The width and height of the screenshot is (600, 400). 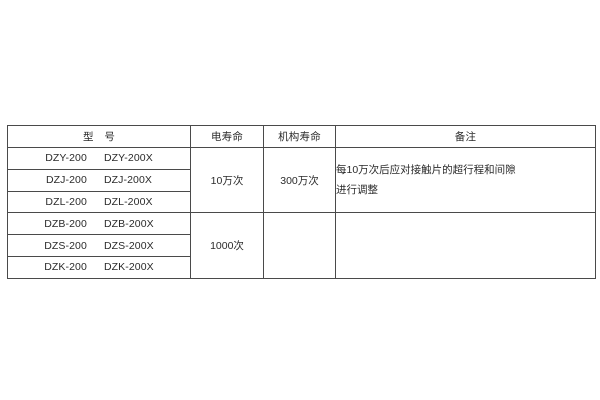 I want to click on table-row: DZS-200 DZS-200X, so click(x=301, y=245).